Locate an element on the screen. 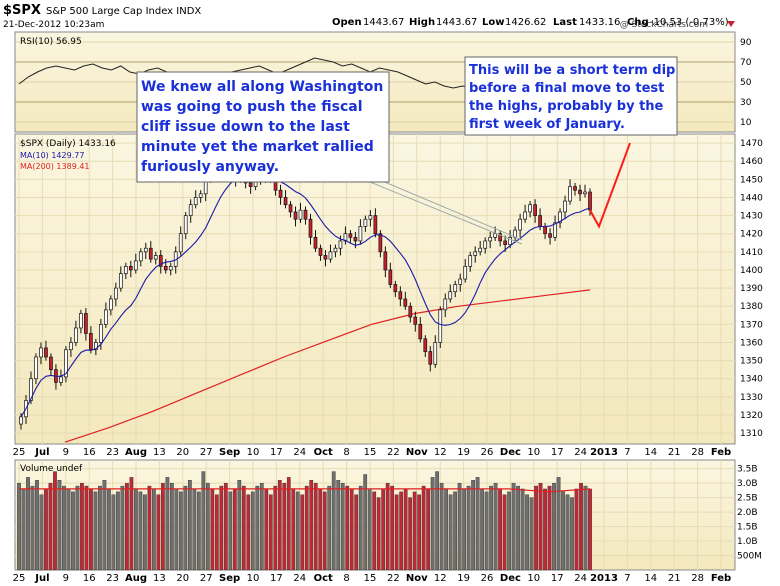 This screenshot has width=780, height=586. annotation-1-line-3: cliff issue down to the last is located at coordinates (245, 127).